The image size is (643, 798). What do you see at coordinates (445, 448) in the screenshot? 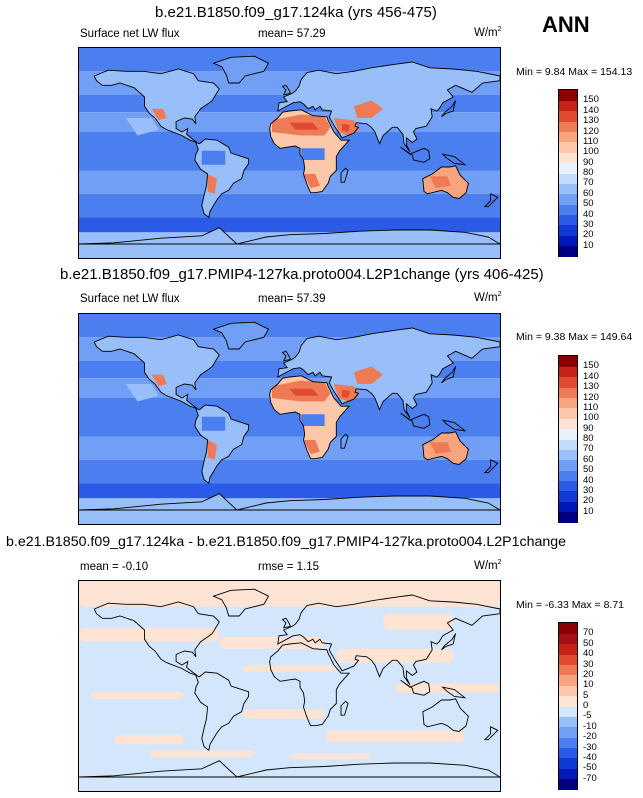
I see `coastline-australia` at bounding box center [445, 448].